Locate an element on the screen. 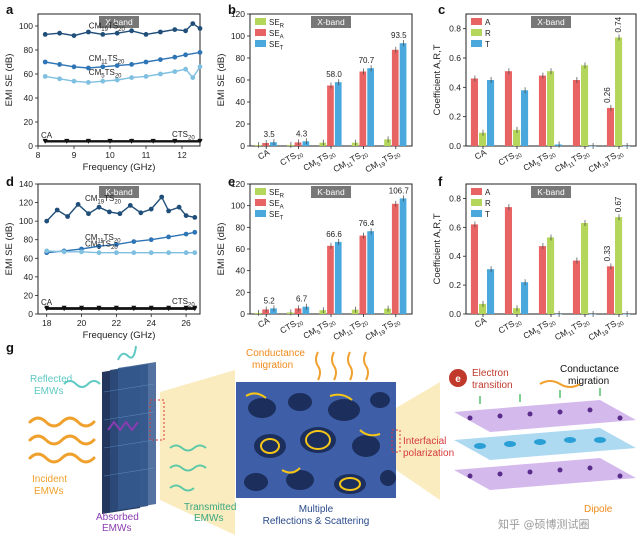 The height and width of the screenshot is (535, 640). bar-value-label: 0.26 is located at coordinates (607, 95).